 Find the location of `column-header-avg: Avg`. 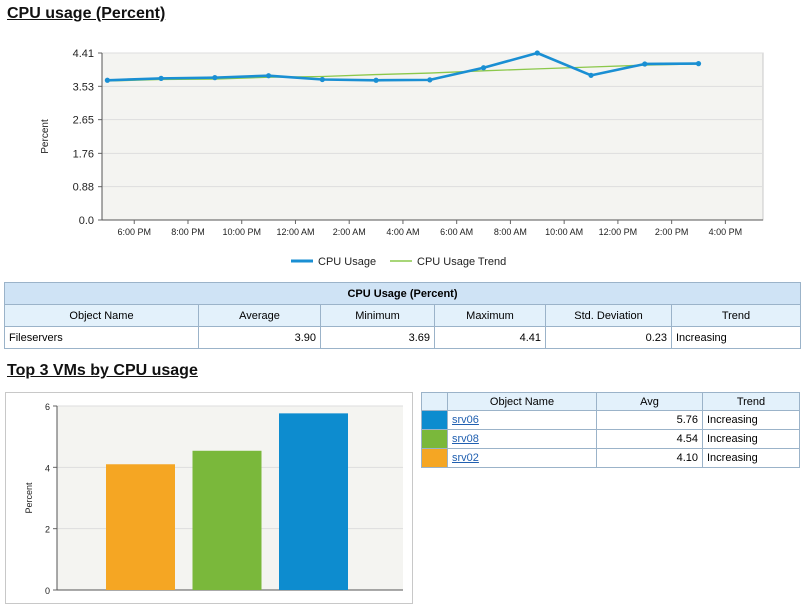

column-header-avg: Avg is located at coordinates (649, 401).